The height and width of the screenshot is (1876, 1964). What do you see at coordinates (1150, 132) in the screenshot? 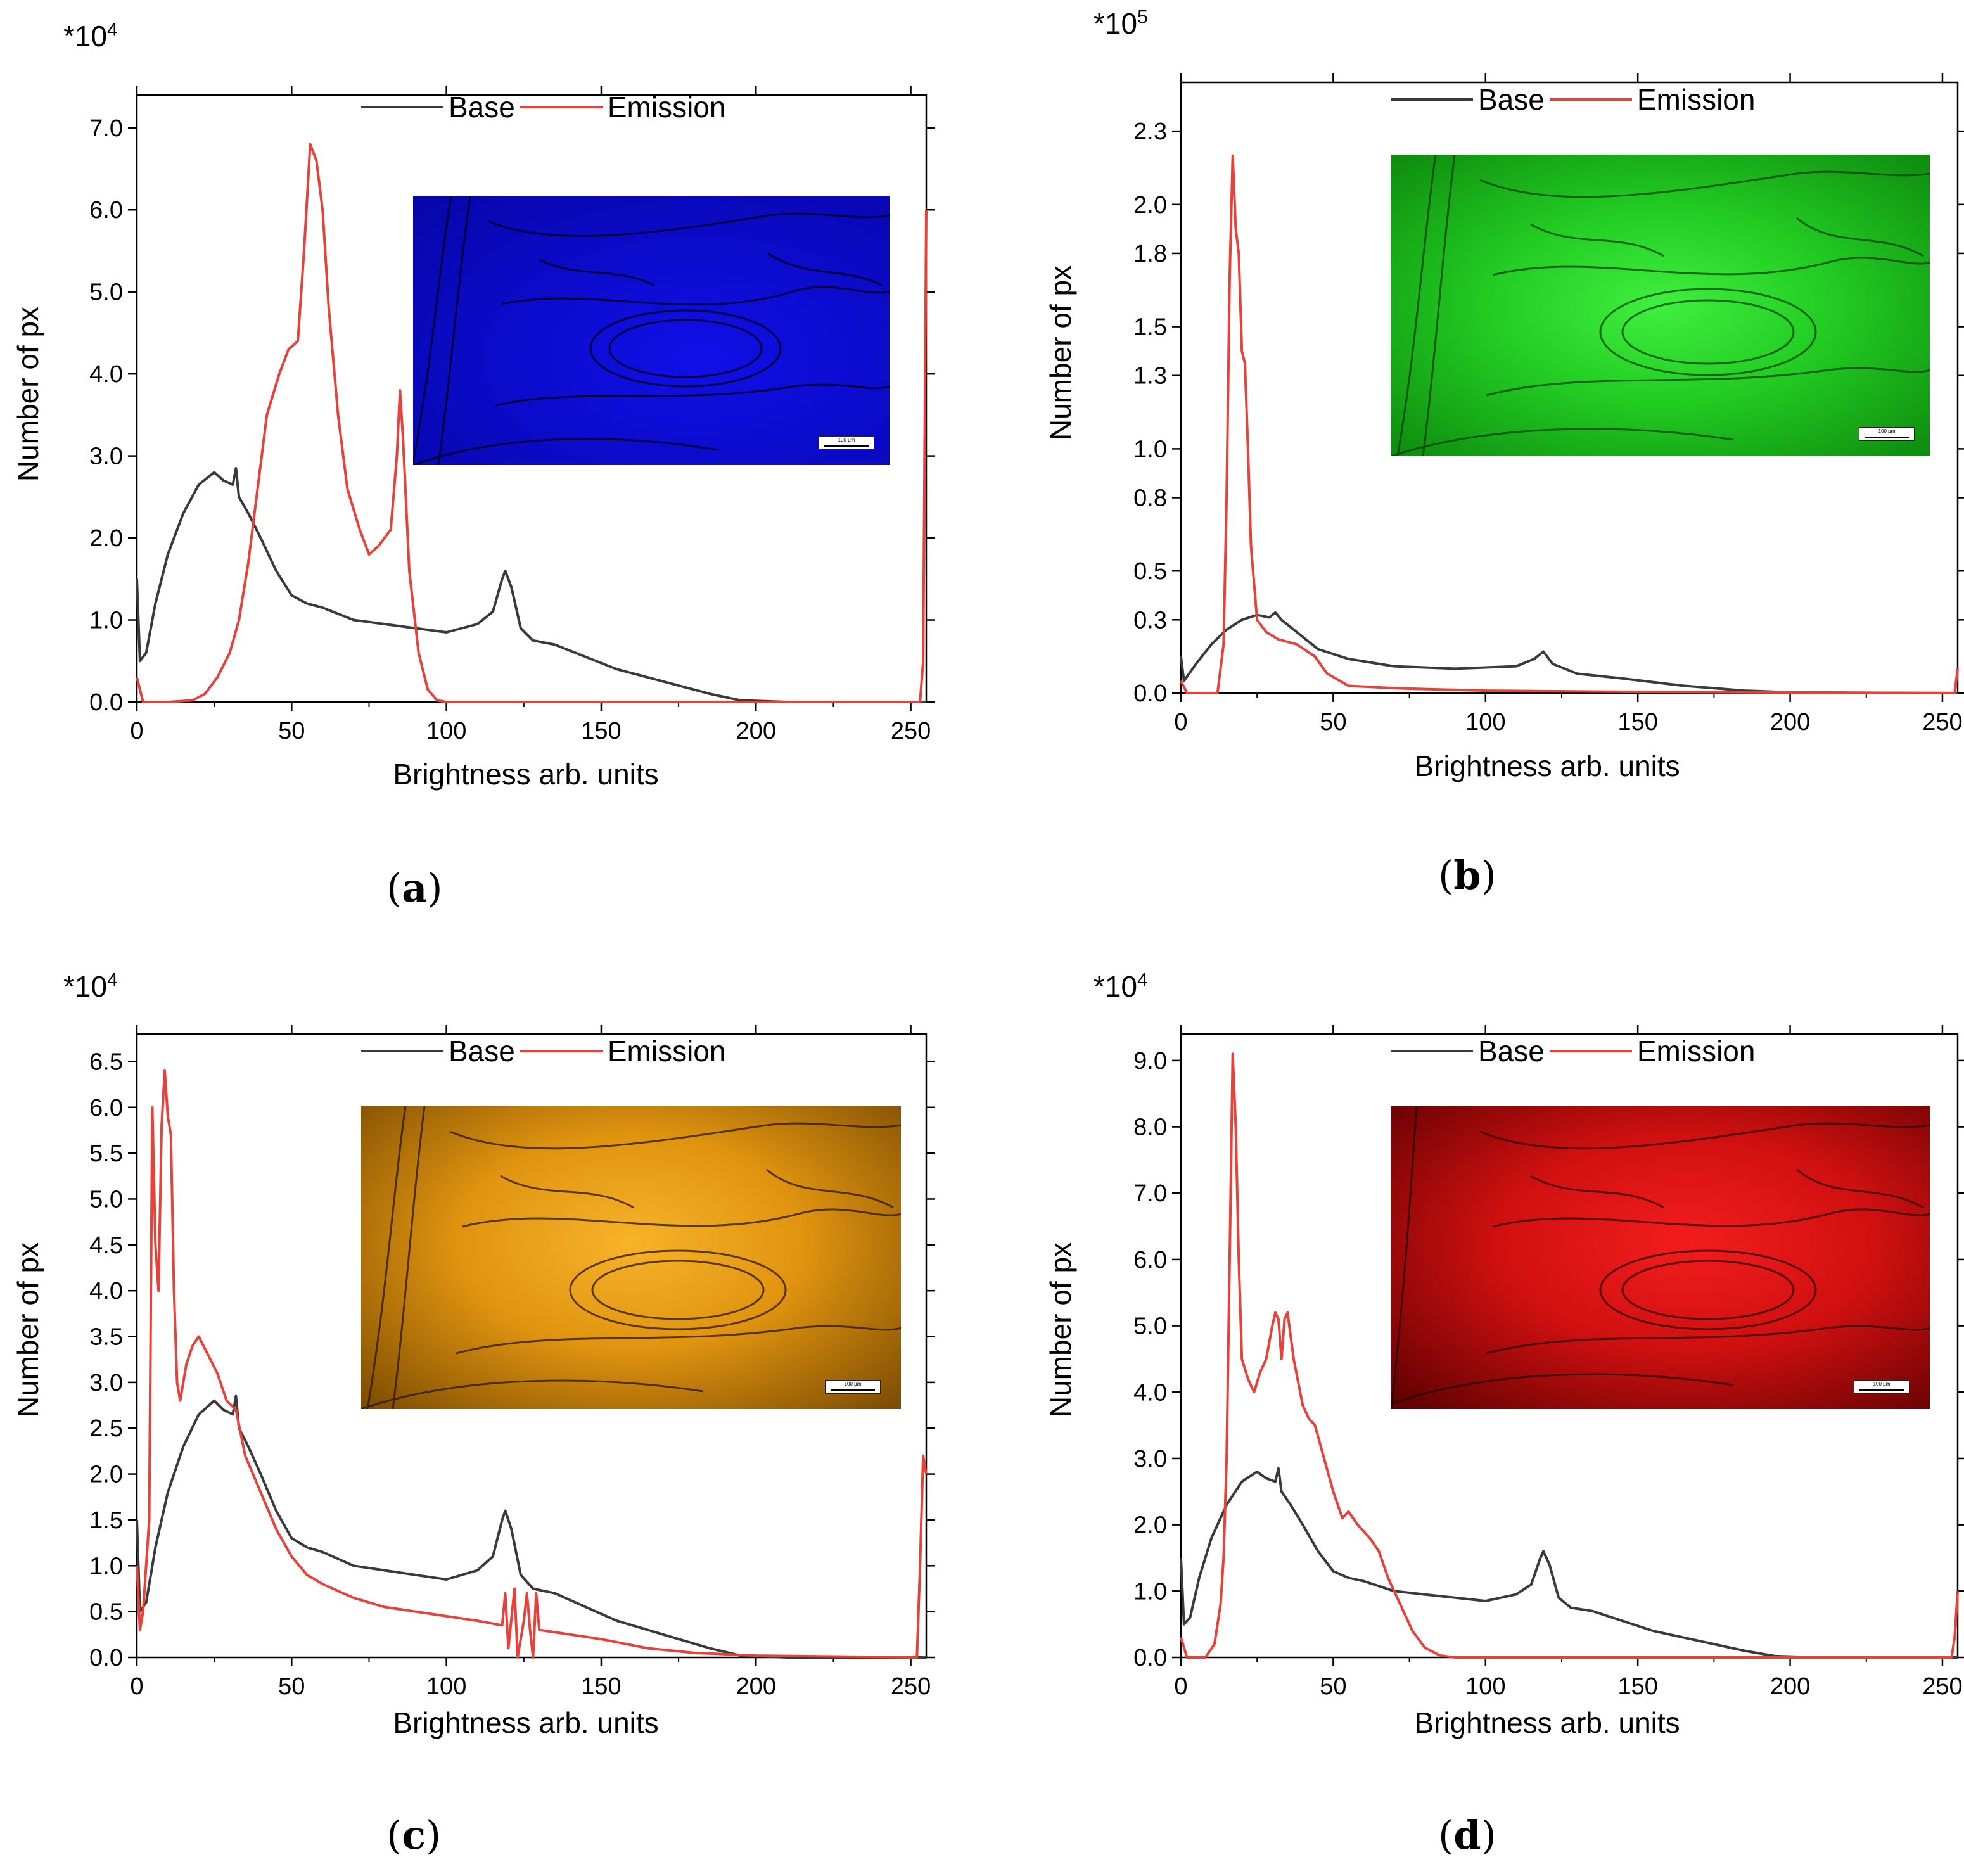
I see `y-tick-label: 2.3` at bounding box center [1150, 132].